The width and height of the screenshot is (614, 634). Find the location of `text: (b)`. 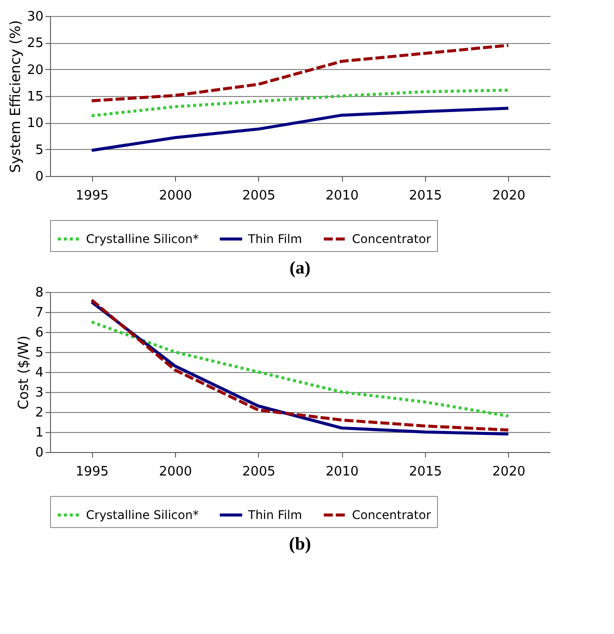

text: (b) is located at coordinates (300, 544).